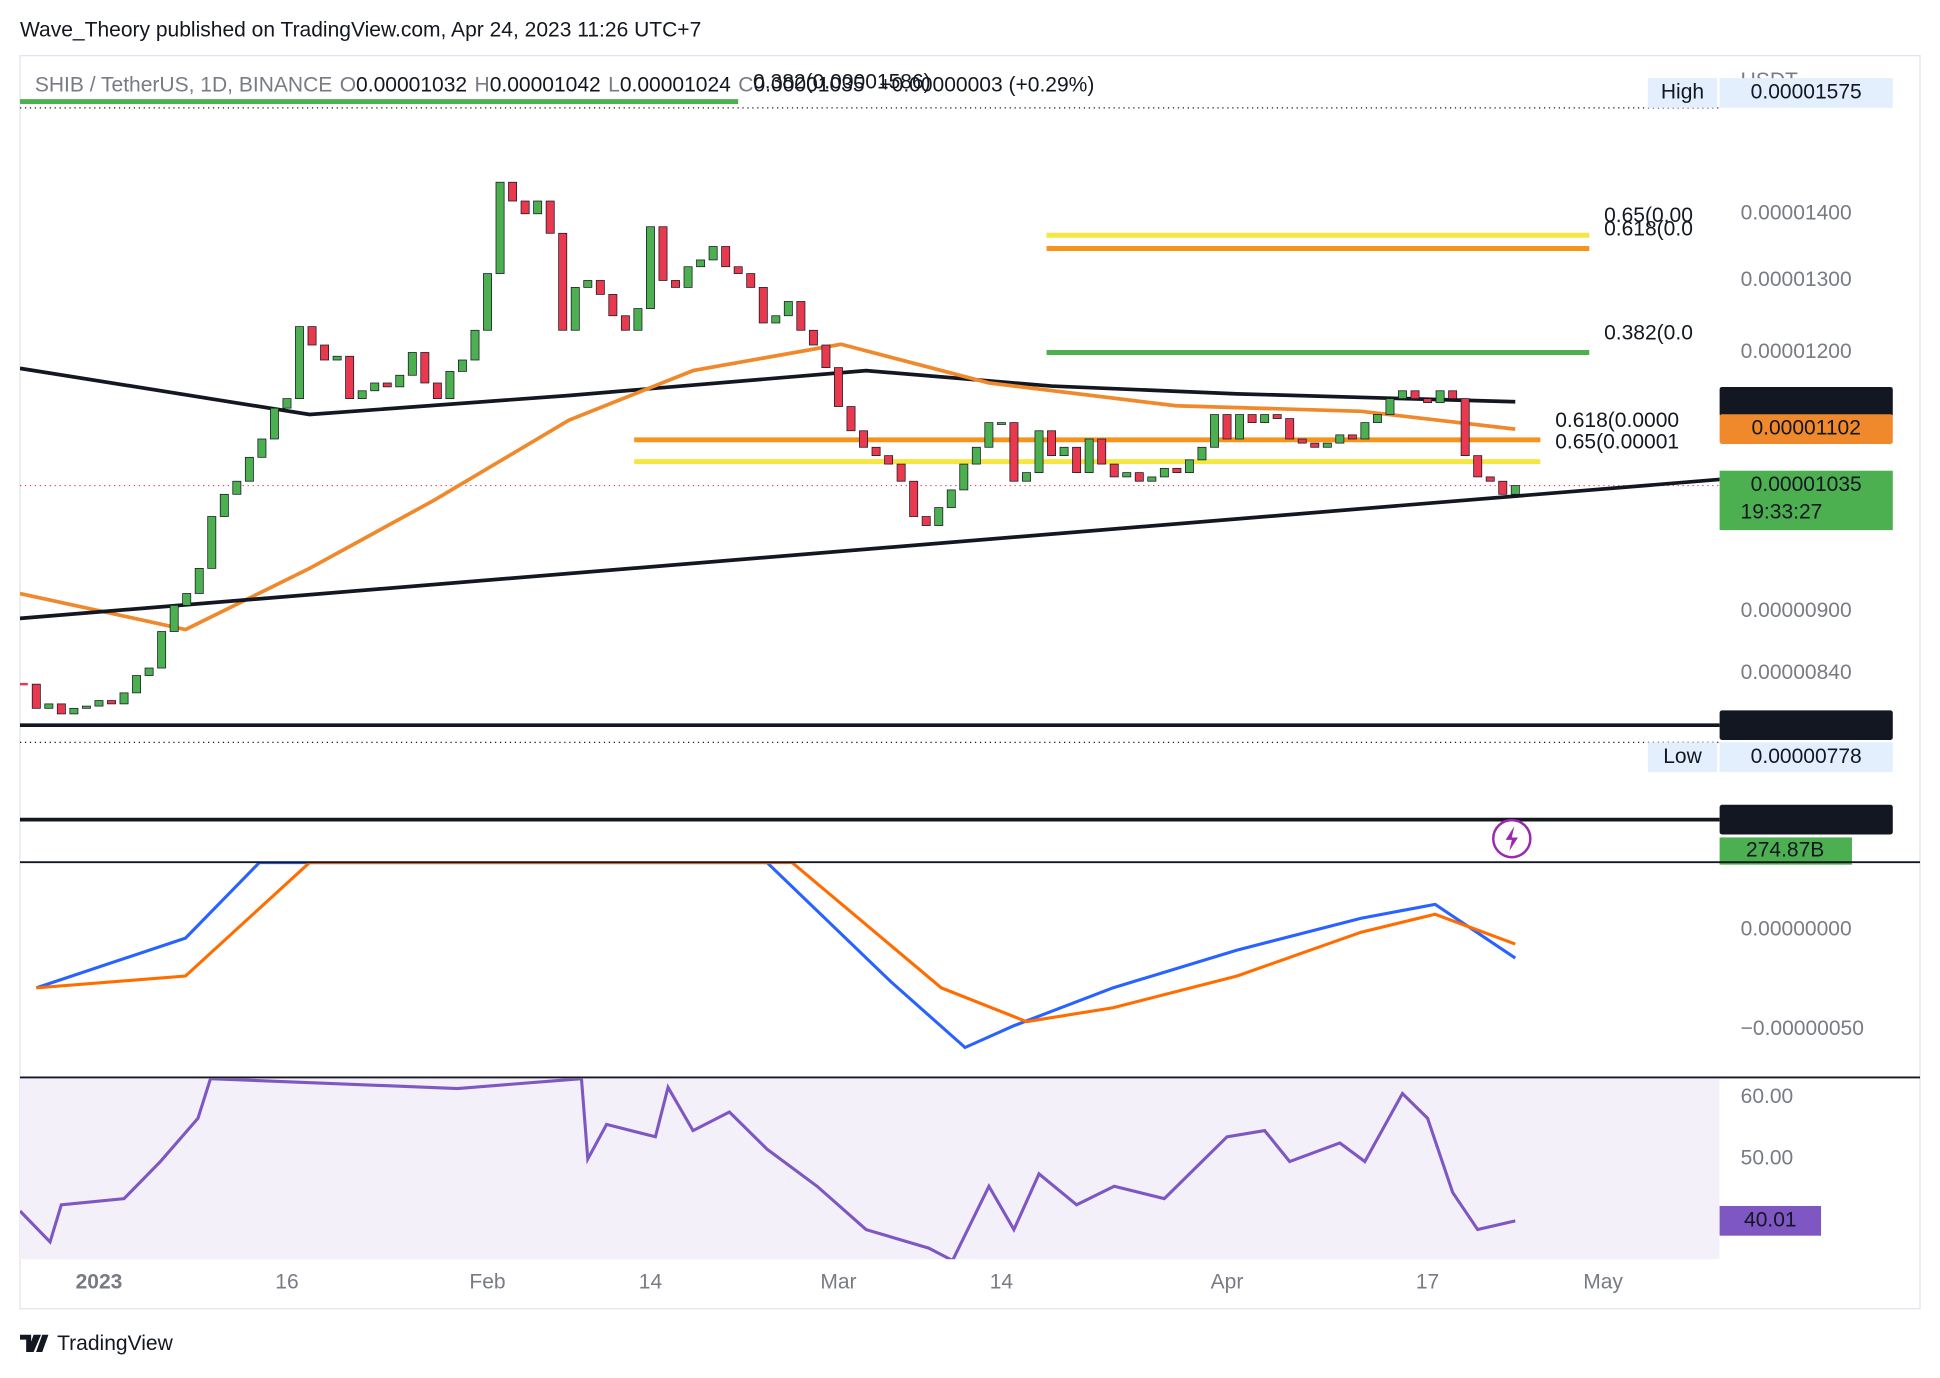 The width and height of the screenshot is (1940, 1378). I want to click on ohlc-label: C, so click(745, 84).